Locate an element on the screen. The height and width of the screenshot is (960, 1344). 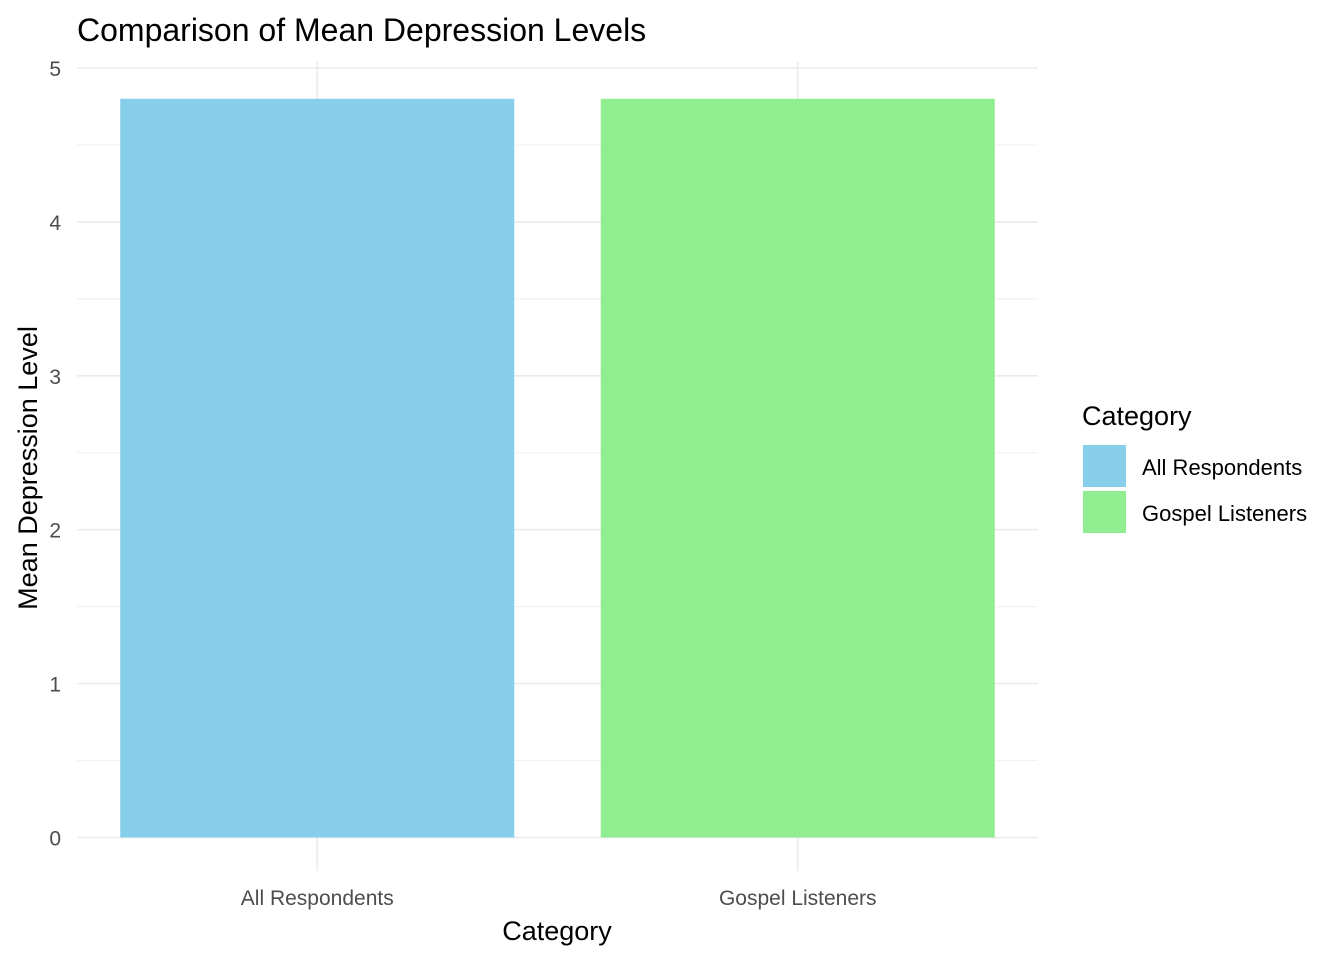
y-axis-ticks: 0 1 2 3 4 5 is located at coordinates (55, 454).